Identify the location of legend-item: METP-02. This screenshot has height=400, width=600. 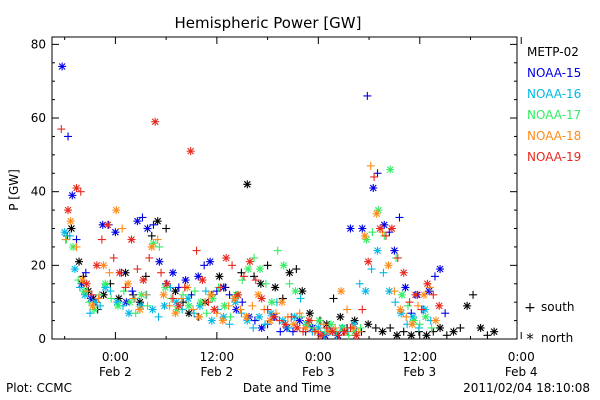
(553, 52).